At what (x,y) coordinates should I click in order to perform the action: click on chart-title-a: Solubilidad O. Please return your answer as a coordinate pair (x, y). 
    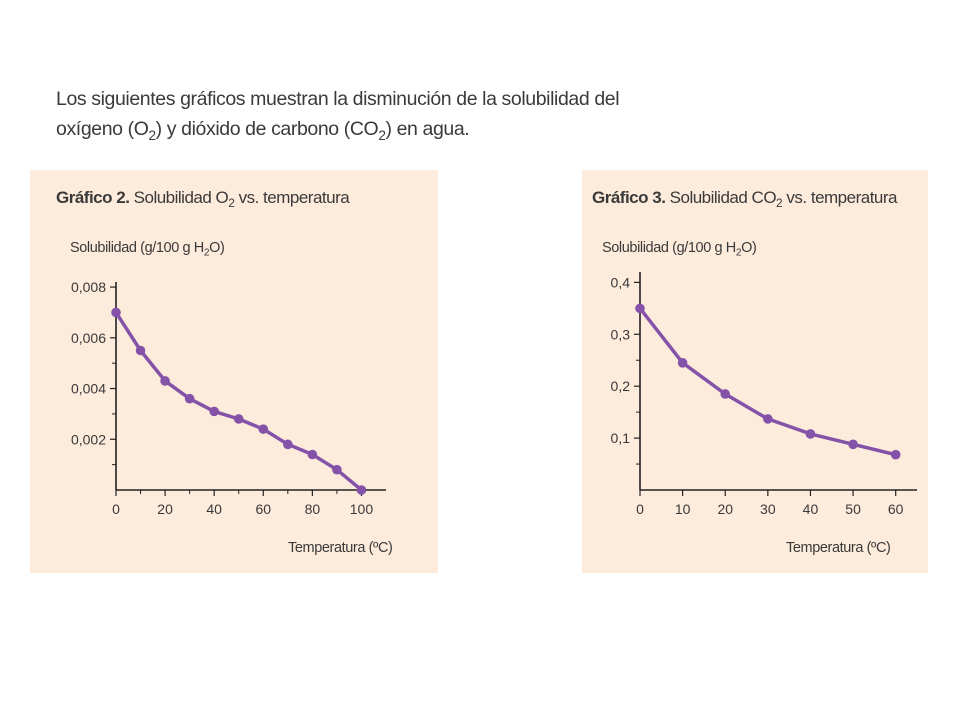
    Looking at the image, I should click on (179, 197).